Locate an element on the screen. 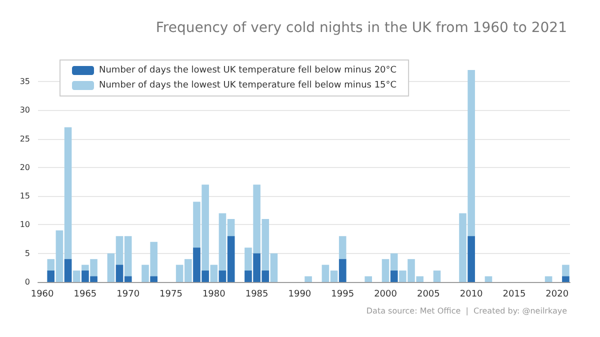 This screenshot has width=600, height=337. y-tick-label: 35 is located at coordinates (25, 81).